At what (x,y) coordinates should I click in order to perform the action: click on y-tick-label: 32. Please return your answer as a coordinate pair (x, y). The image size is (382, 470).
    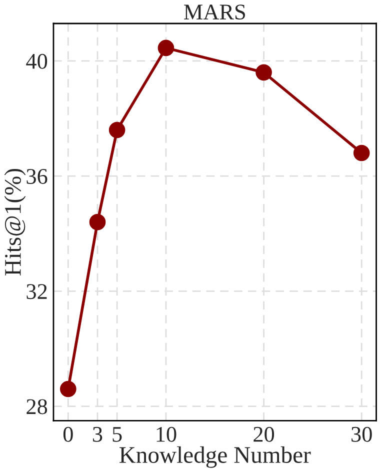
    Looking at the image, I should click on (36, 292).